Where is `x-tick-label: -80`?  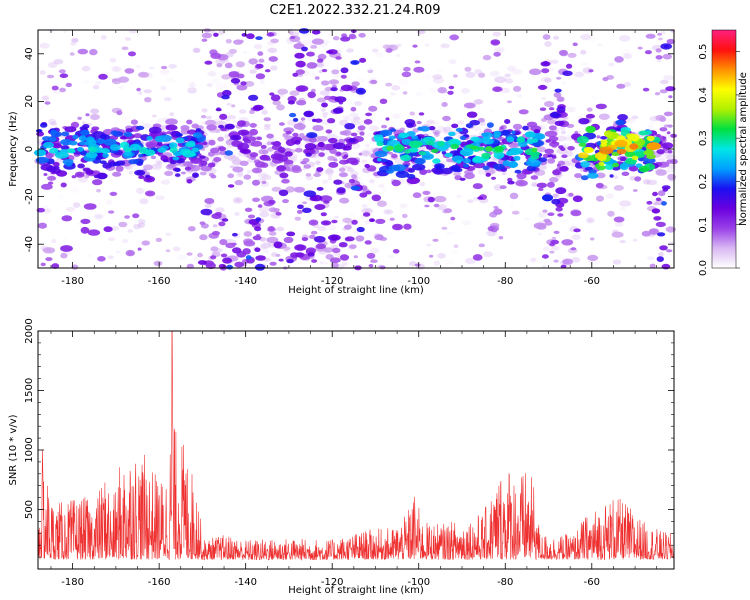
x-tick-label: -80 is located at coordinates (505, 281).